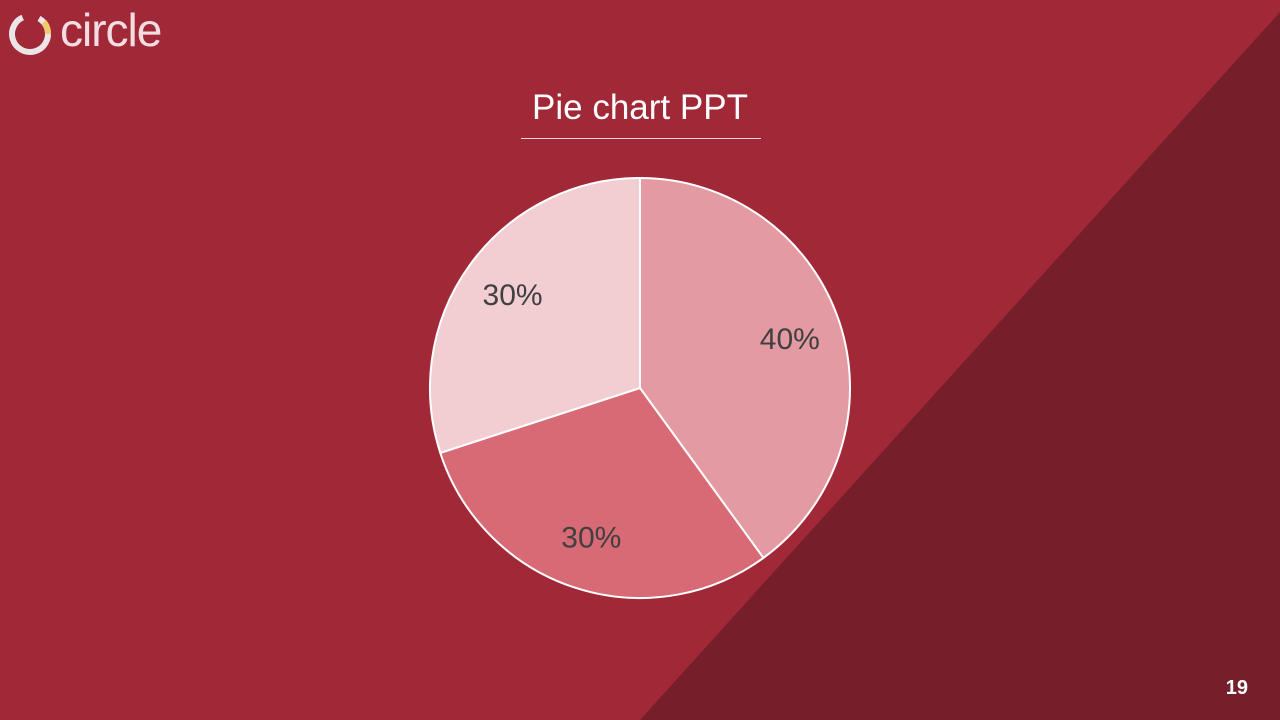 Image resolution: width=1280 pixels, height=720 pixels. Describe the element at coordinates (513, 295) in the screenshot. I see `pie-slice-label-3: 30%` at that location.